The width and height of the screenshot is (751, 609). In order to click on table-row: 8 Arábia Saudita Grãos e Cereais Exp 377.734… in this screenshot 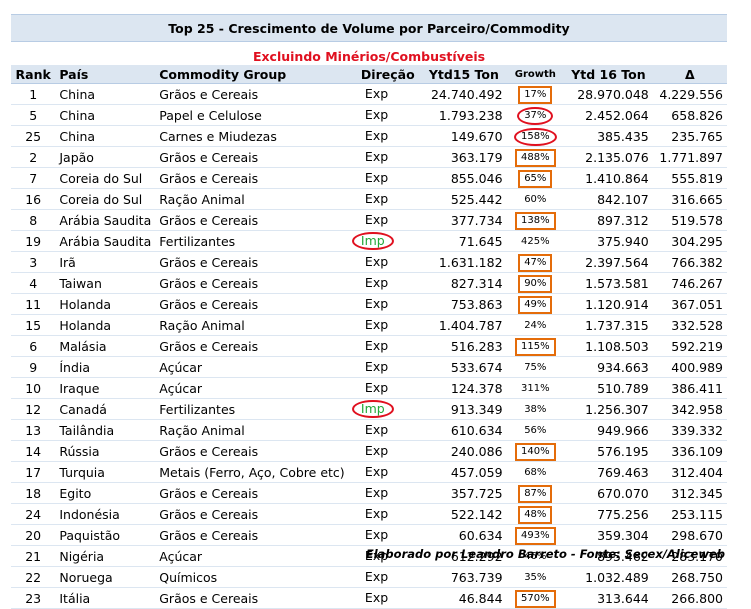, I will do `click(369, 220)`.